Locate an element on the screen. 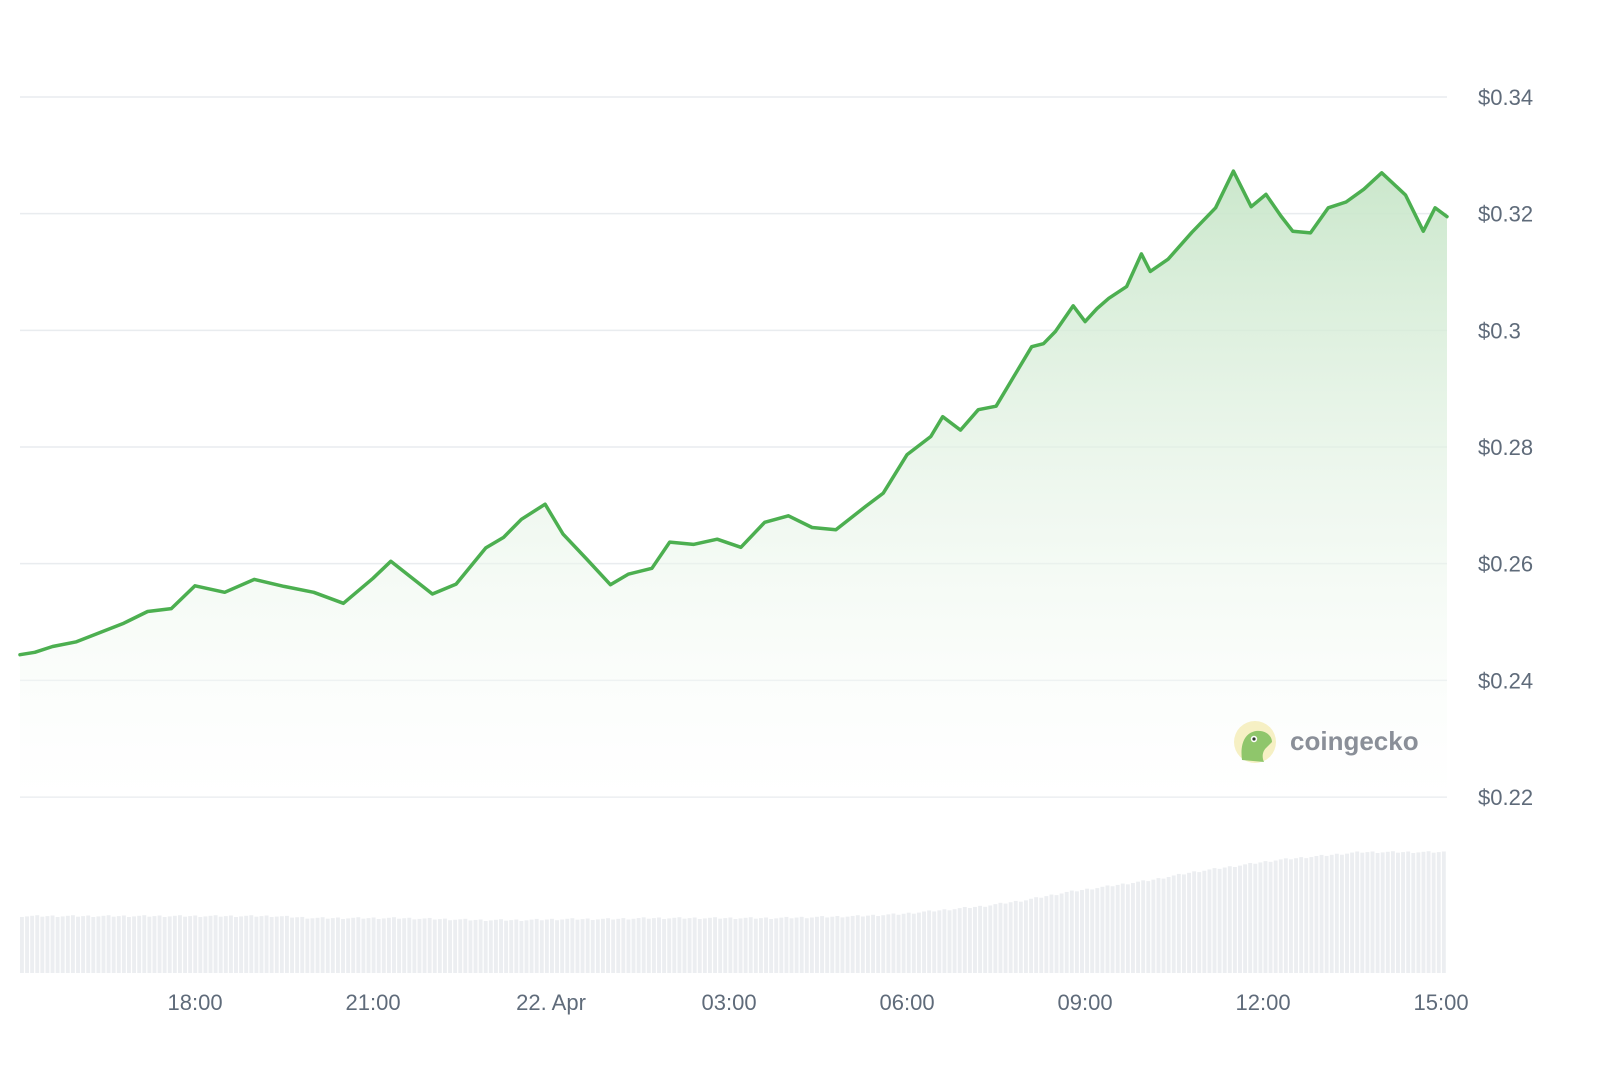 This screenshot has width=1606, height=1065. x-tick-label: 12:00 is located at coordinates (1263, 1002).